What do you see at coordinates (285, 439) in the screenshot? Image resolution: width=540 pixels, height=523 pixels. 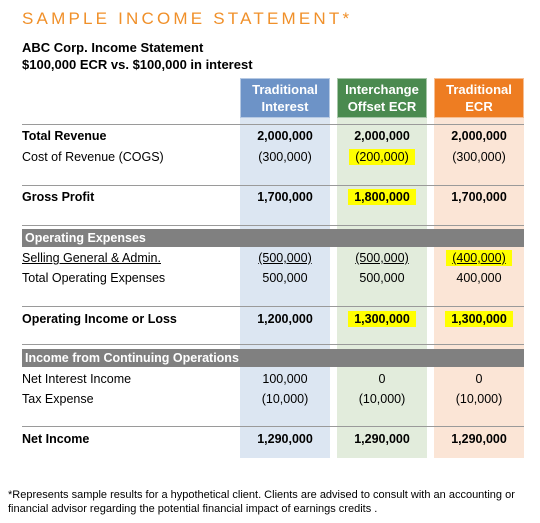 I see `value-traditional-interest: 1,290,000` at bounding box center [285, 439].